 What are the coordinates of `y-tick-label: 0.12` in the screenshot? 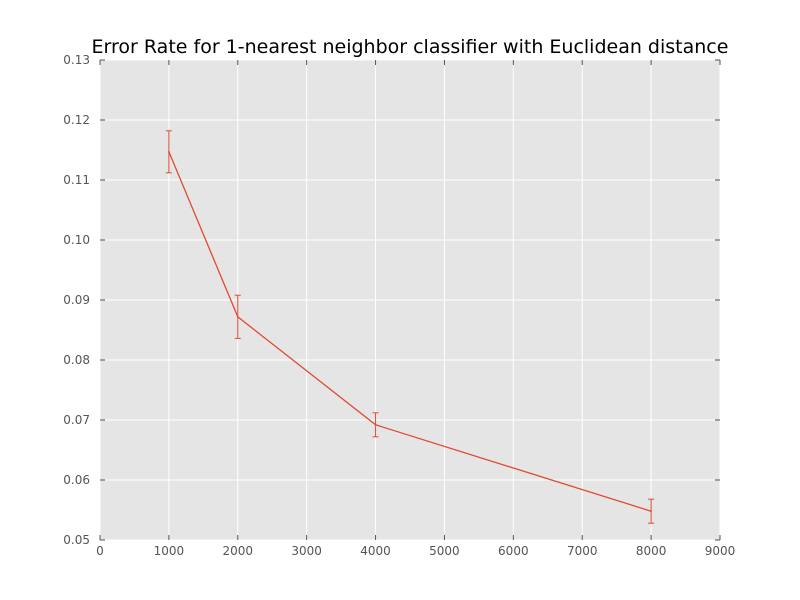 It's located at (76, 120).